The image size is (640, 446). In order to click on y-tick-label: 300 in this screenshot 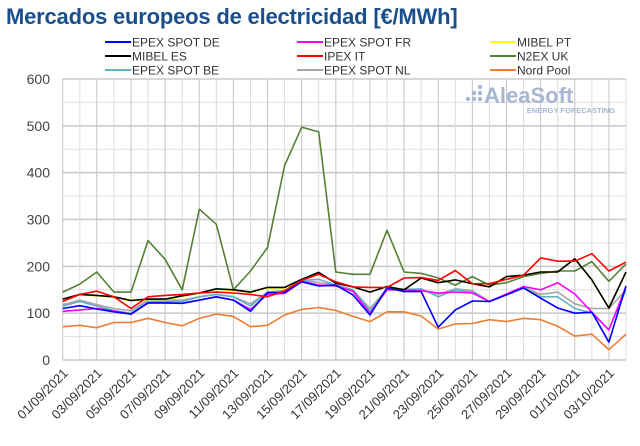, I will do `click(39, 220)`.